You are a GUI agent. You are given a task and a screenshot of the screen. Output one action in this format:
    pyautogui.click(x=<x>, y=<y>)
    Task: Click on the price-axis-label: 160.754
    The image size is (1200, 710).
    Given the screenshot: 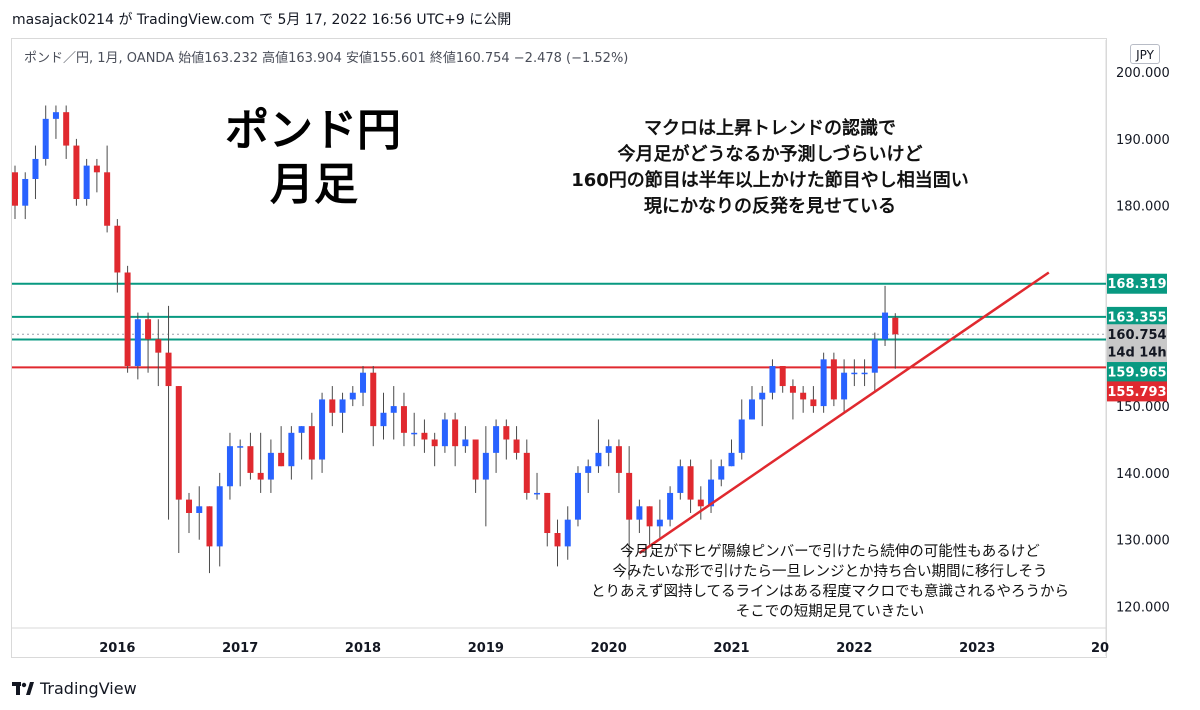 What is the action you would take?
    pyautogui.click(x=1136, y=335)
    